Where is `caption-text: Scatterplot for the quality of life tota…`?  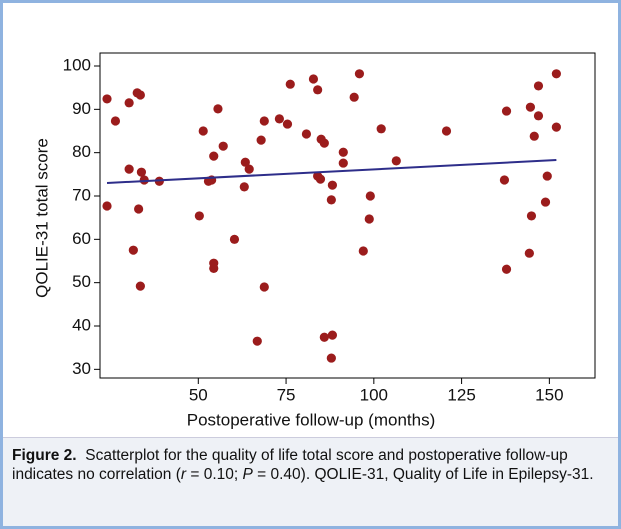 caption-text: Scatterplot for the quality of life tota… is located at coordinates (290, 465).